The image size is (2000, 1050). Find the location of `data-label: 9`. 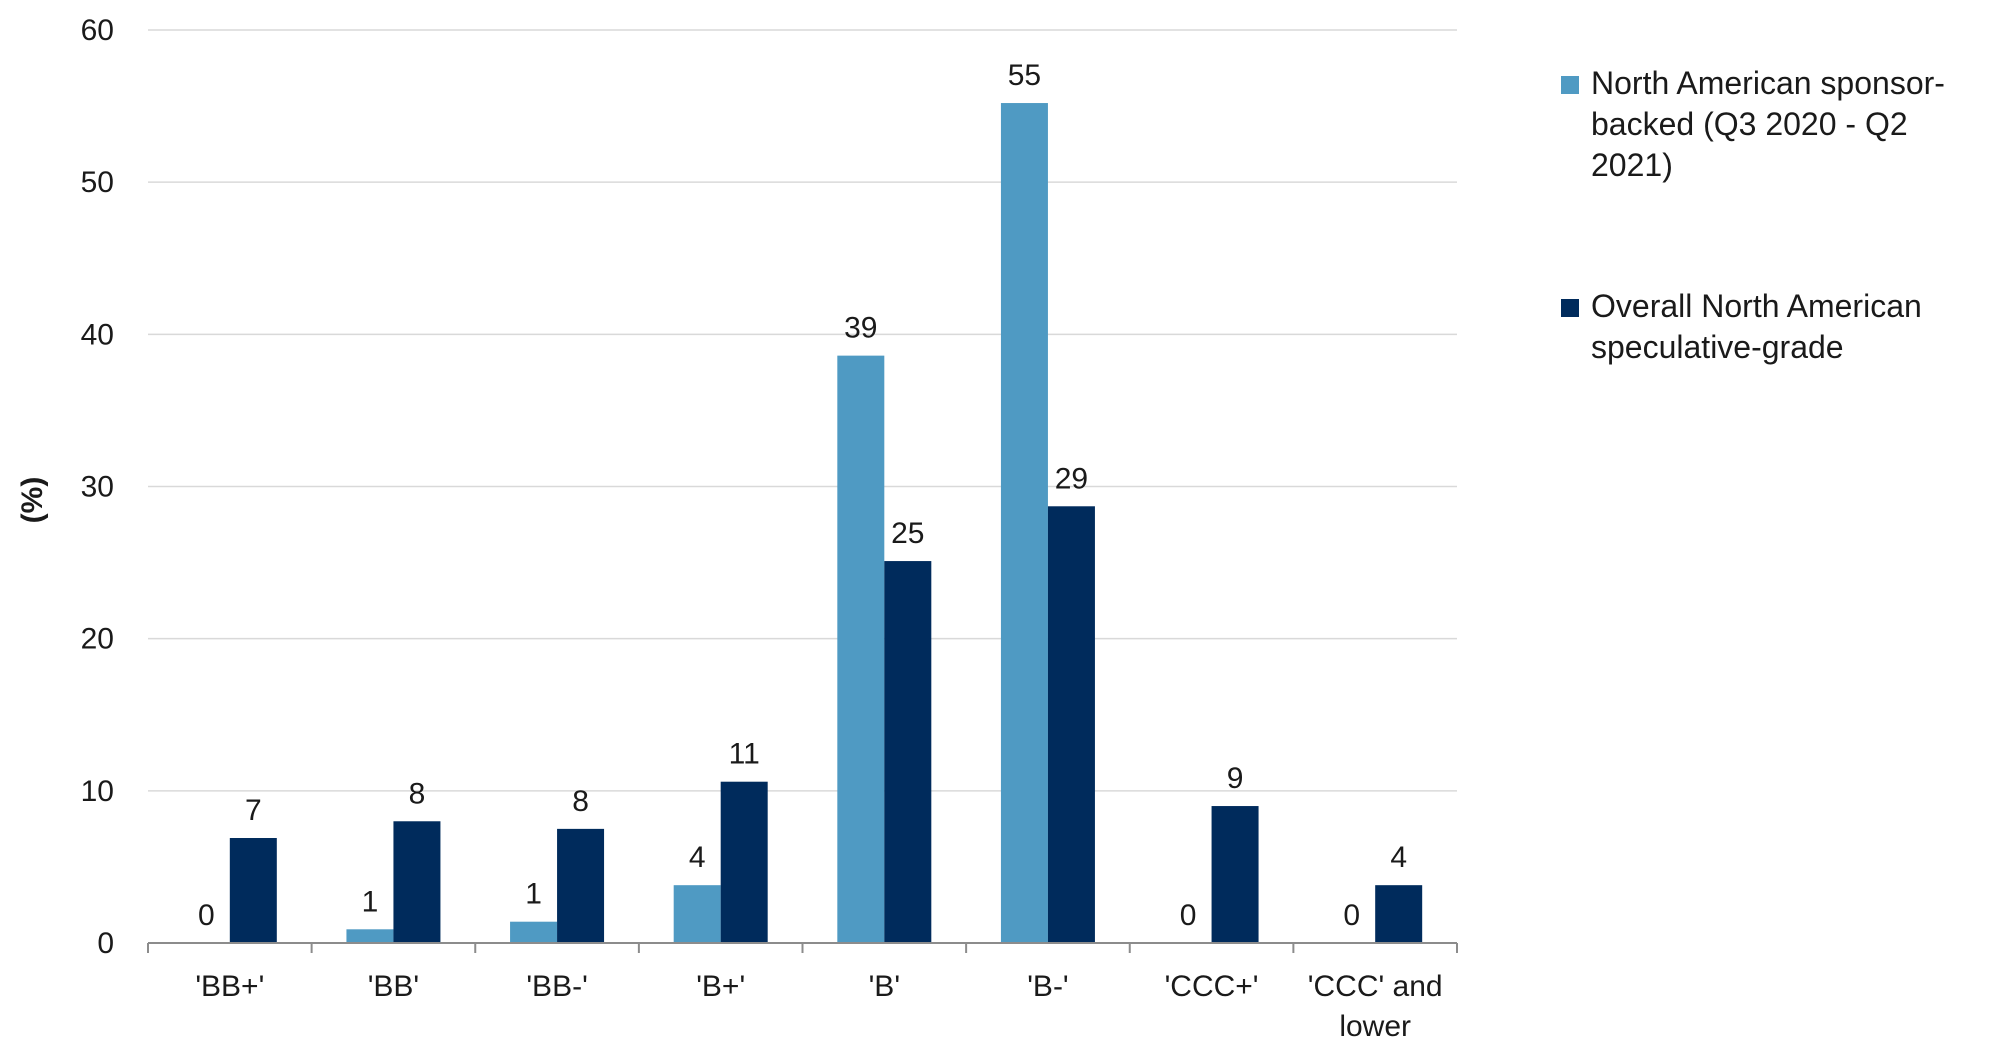

data-label: 9 is located at coordinates (1235, 778).